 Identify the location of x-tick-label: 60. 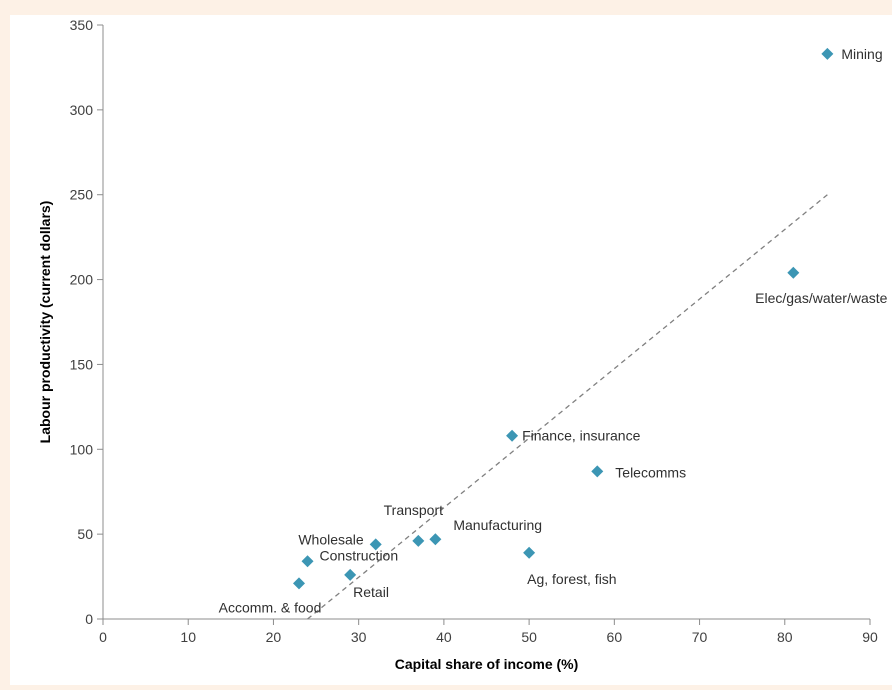
(615, 637).